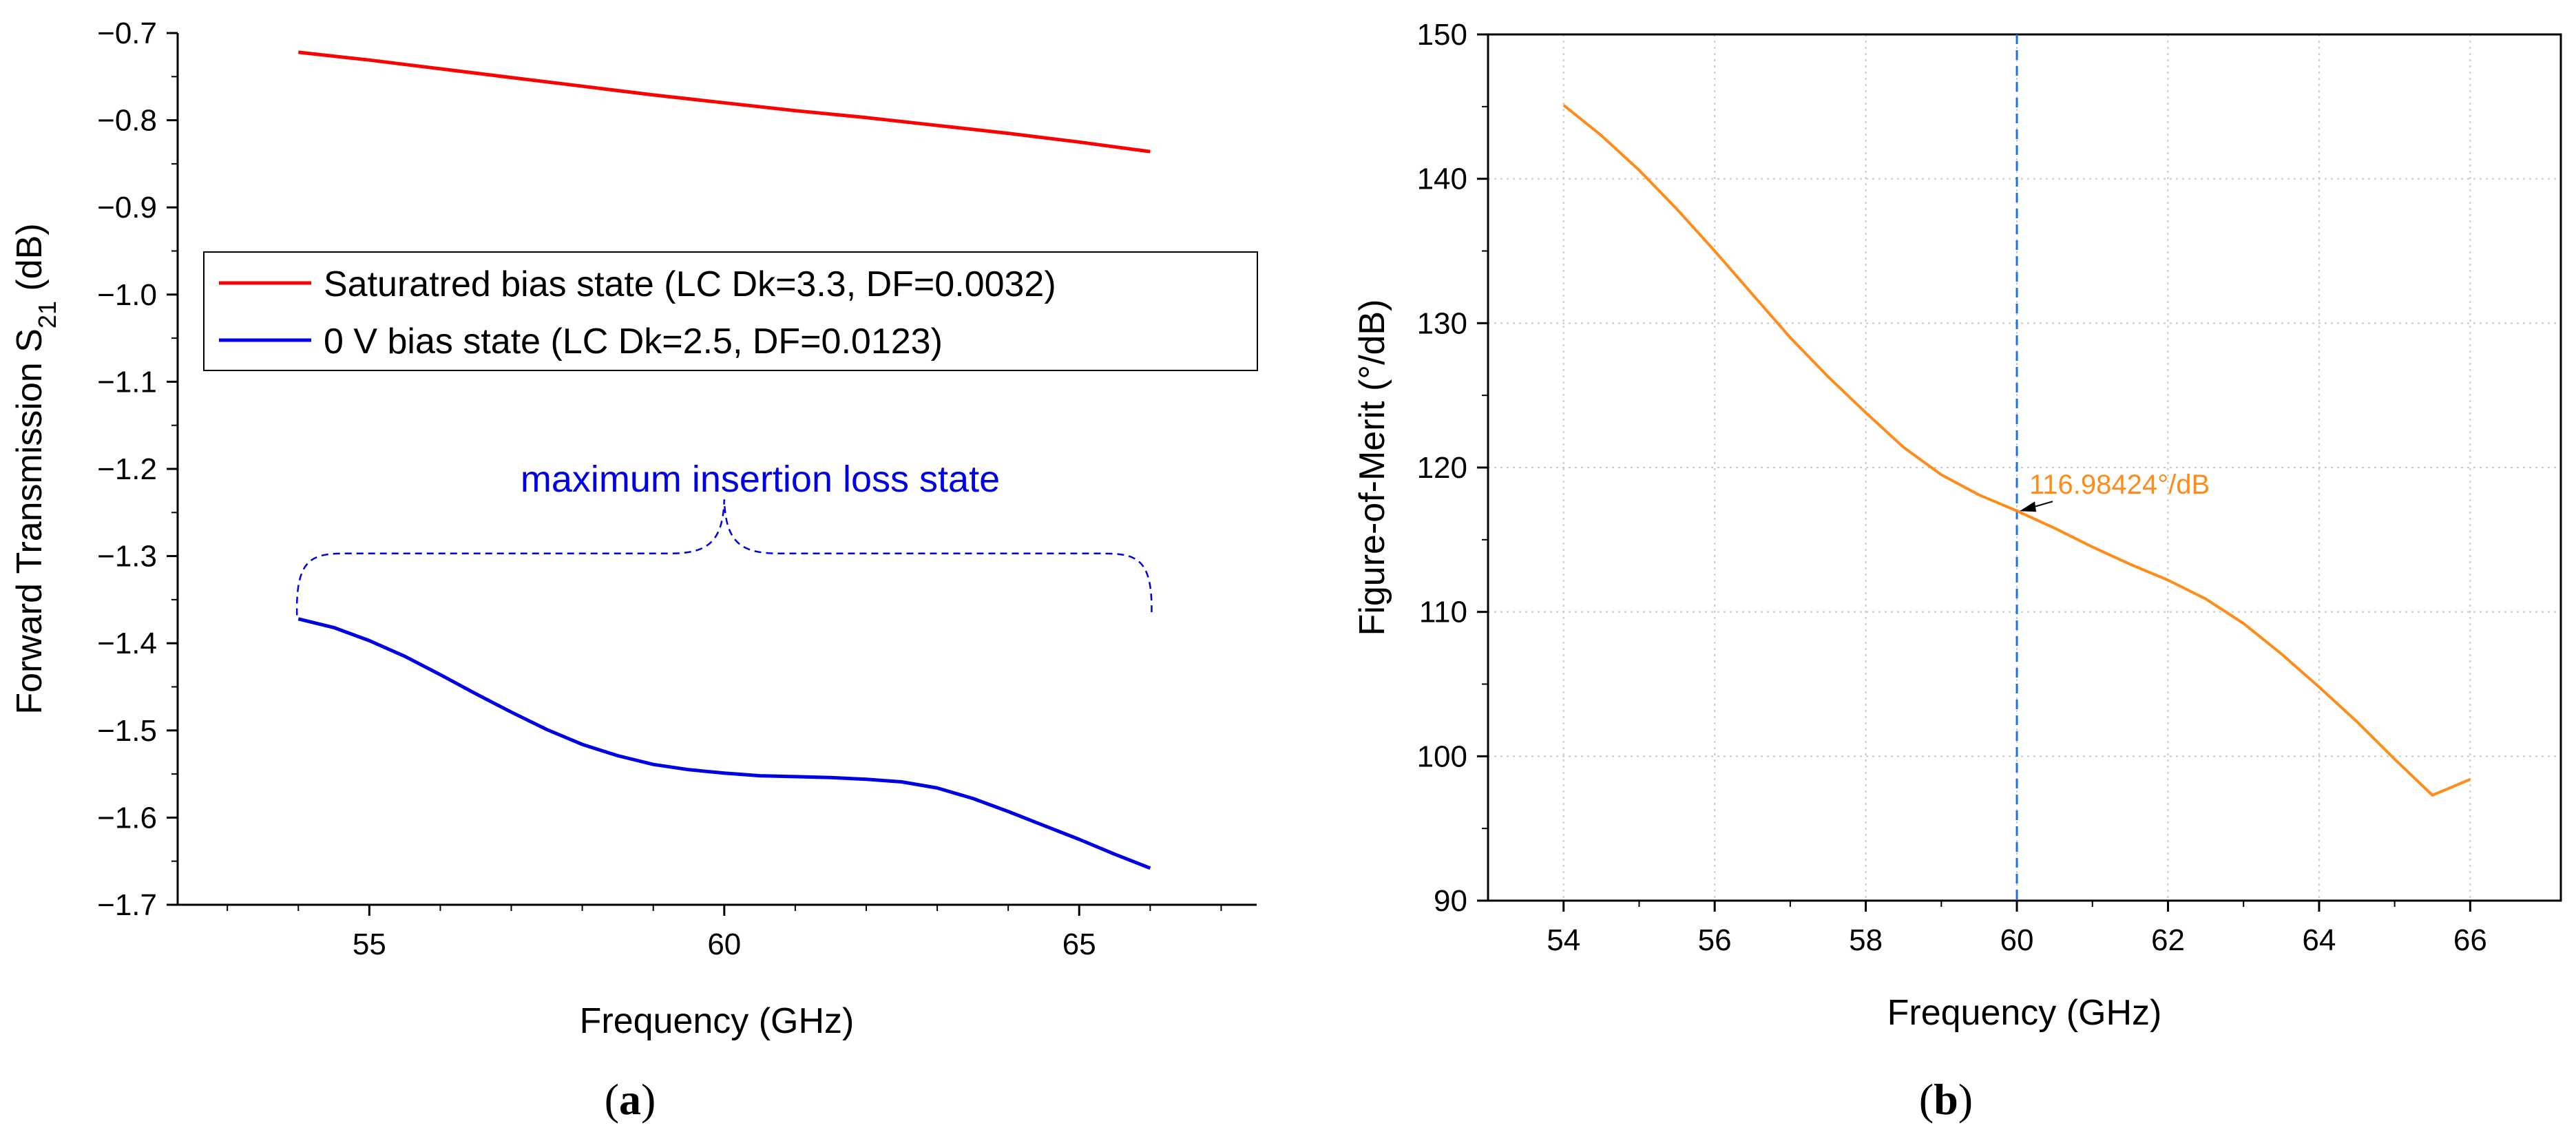 This screenshot has height=1132, width=2576. What do you see at coordinates (1079, 944) in the screenshot?
I see `chart-a-x-tick-label: 65` at bounding box center [1079, 944].